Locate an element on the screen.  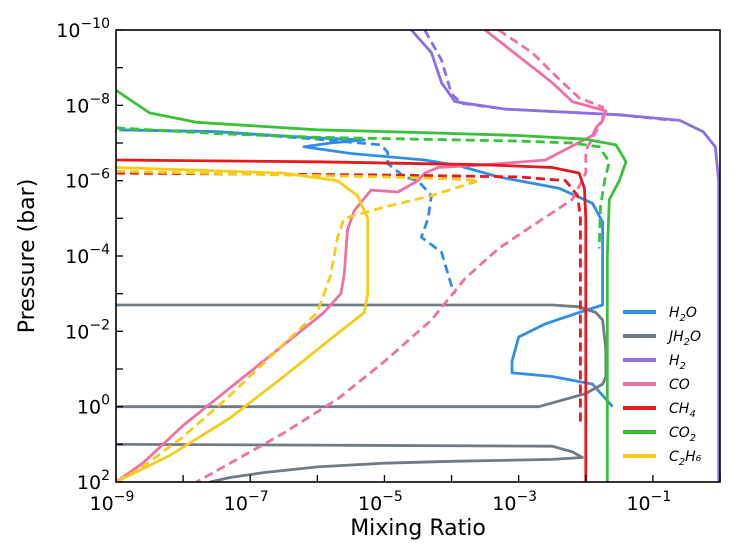
x-axis-title: Mixing Ratio is located at coordinates (418, 528).